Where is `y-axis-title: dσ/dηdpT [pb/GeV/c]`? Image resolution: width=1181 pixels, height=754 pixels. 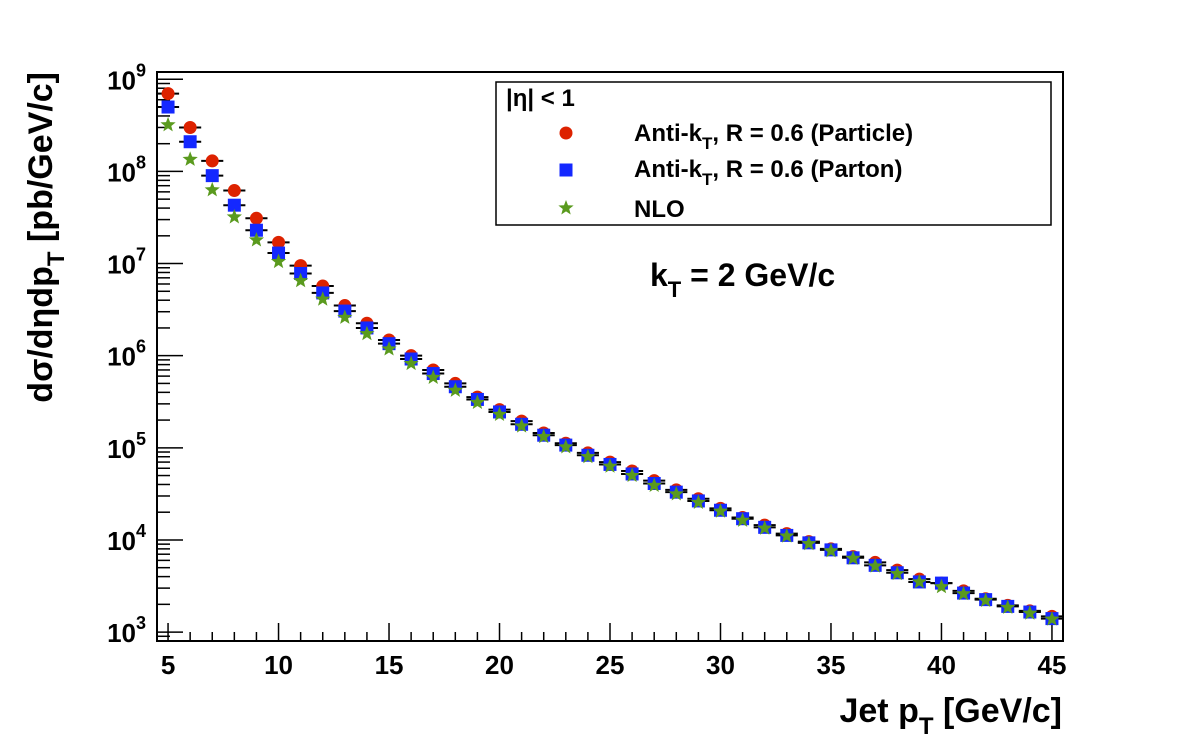
y-axis-title: dσ/dηdpT [pb/GeV/c] is located at coordinates (46, 237).